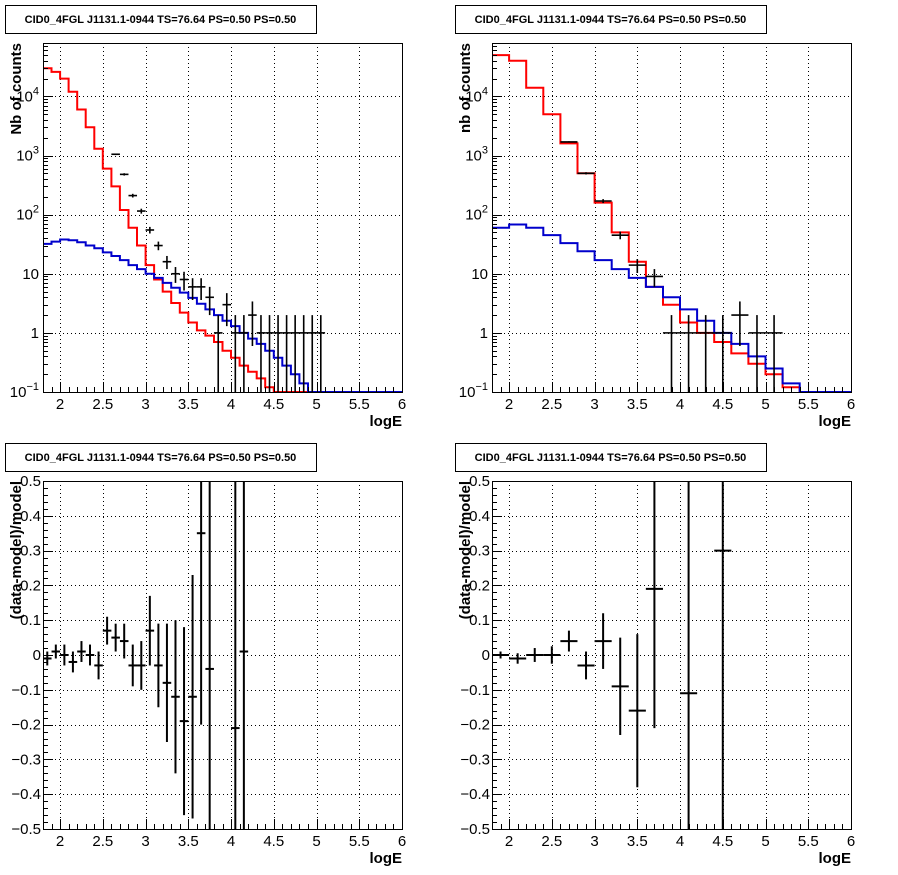  Describe the element at coordinates (222, 315) in the screenshot. I see `model-source-line` at that location.